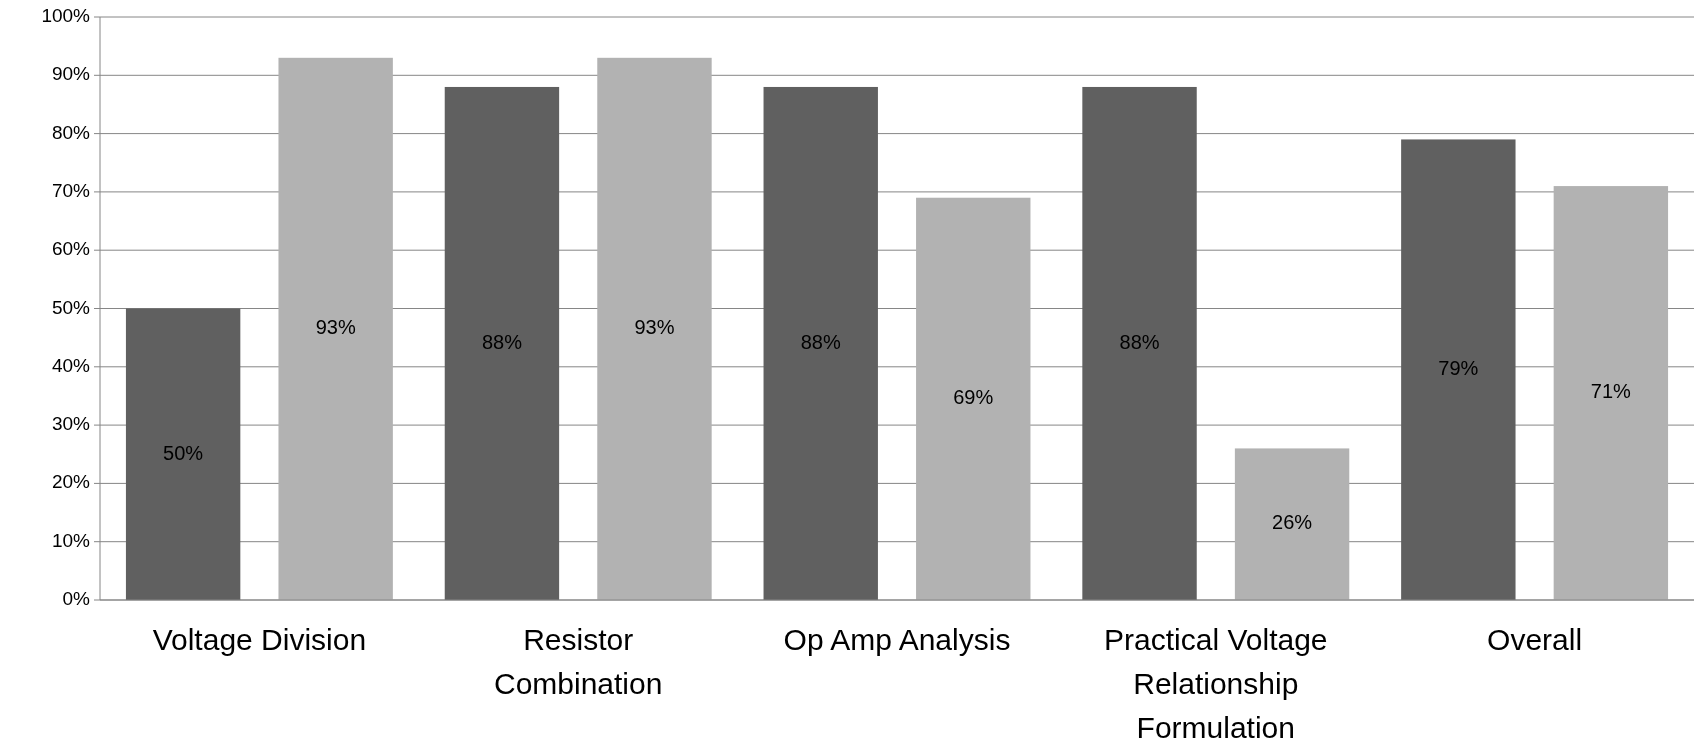 Image resolution: width=1694 pixels, height=754 pixels. I want to click on data-label: 69%, so click(973, 397).